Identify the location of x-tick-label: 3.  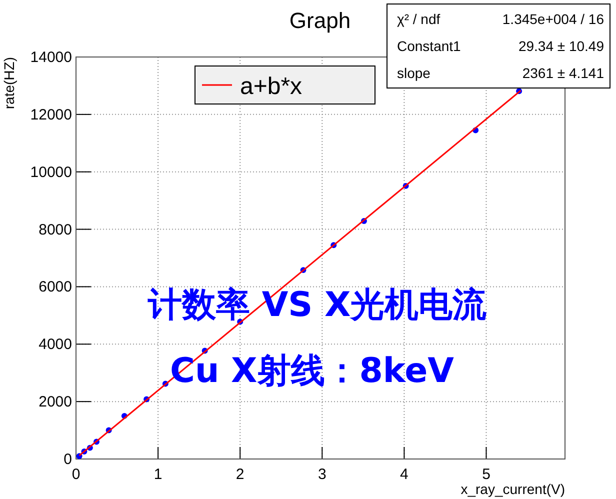
(322, 474).